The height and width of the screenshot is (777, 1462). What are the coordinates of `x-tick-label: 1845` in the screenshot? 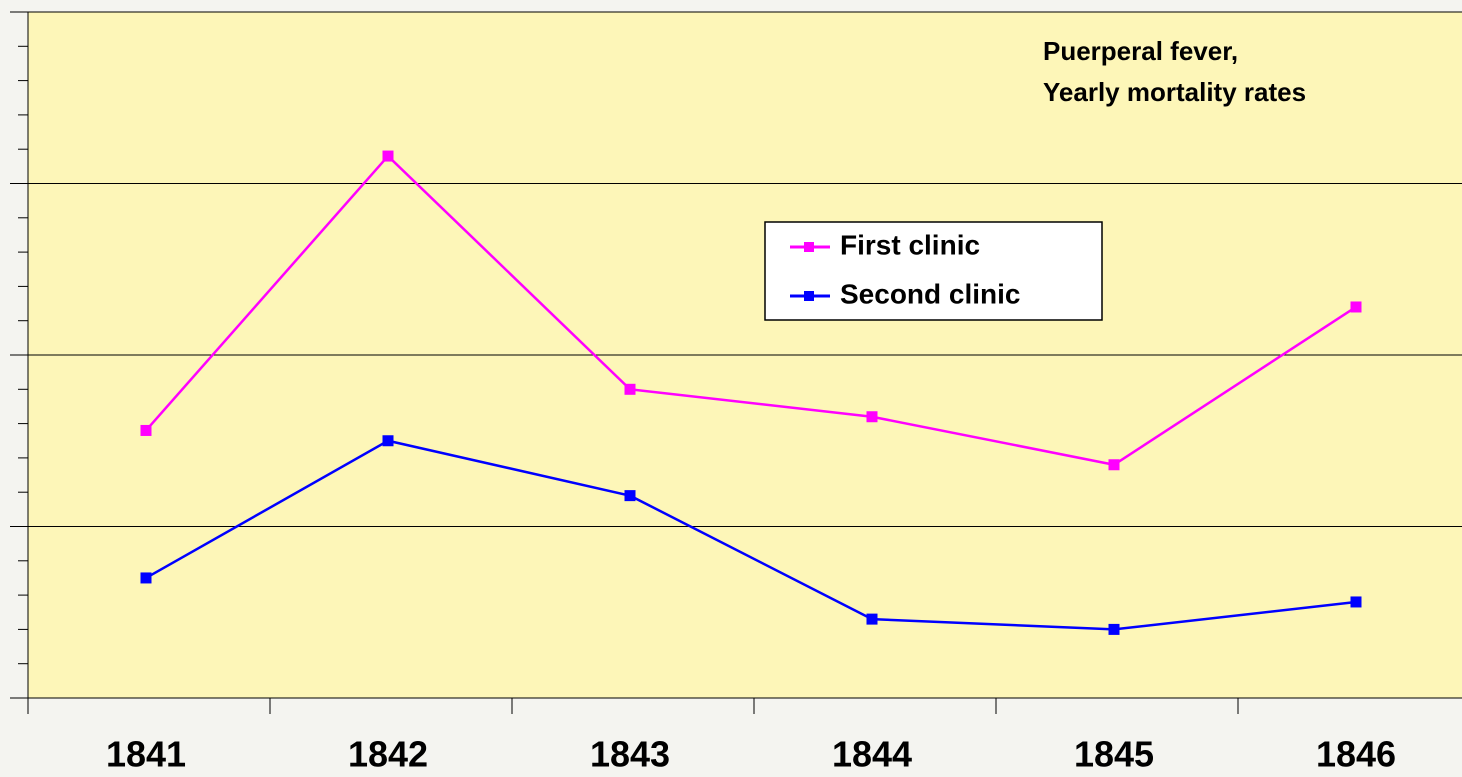 It's located at (1114, 754).